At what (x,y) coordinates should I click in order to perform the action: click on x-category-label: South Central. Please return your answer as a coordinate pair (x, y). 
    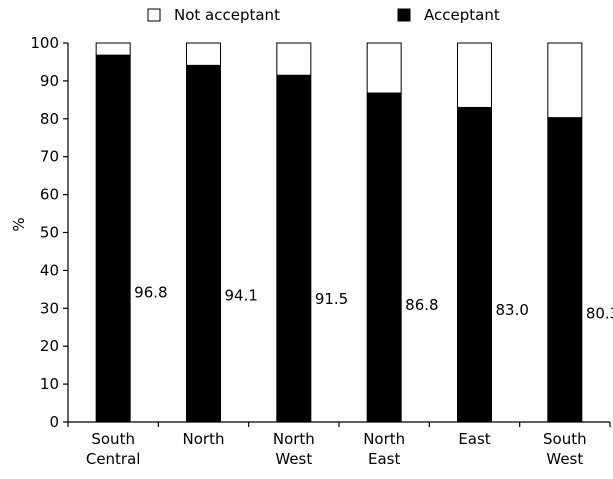
    Looking at the image, I should click on (113, 449).